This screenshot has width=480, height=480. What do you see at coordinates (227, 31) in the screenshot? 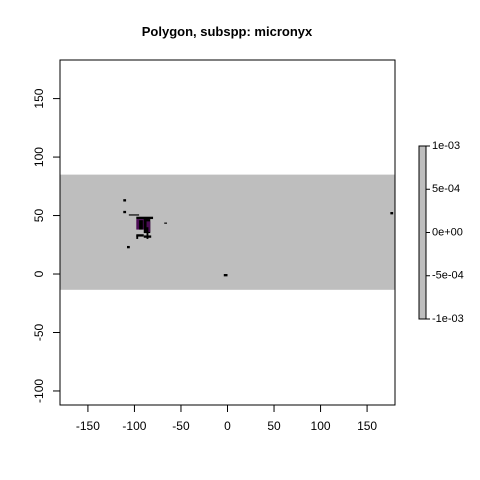
I see `chart-title: Polygon, subspp: micronyx` at bounding box center [227, 31].